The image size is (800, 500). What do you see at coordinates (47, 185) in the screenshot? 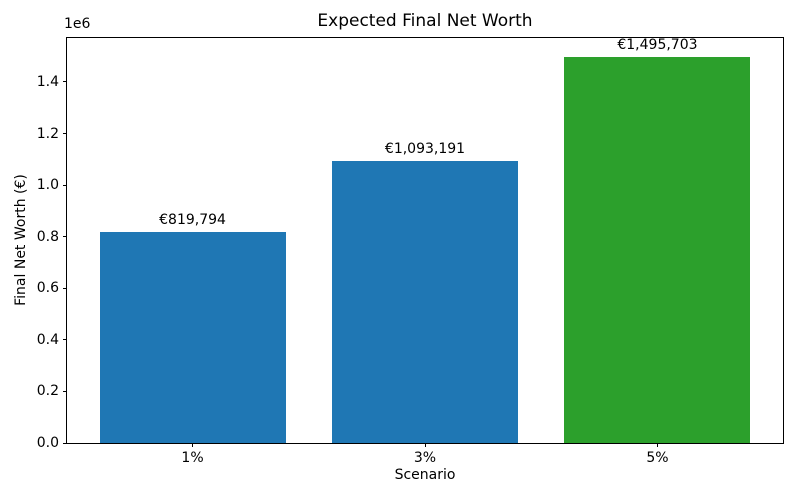
I see `y-tick-label: 1.0` at bounding box center [47, 185].